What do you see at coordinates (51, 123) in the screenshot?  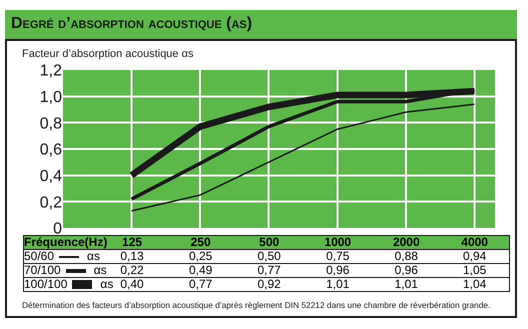 I see `y-tick-label: 0,8` at bounding box center [51, 123].